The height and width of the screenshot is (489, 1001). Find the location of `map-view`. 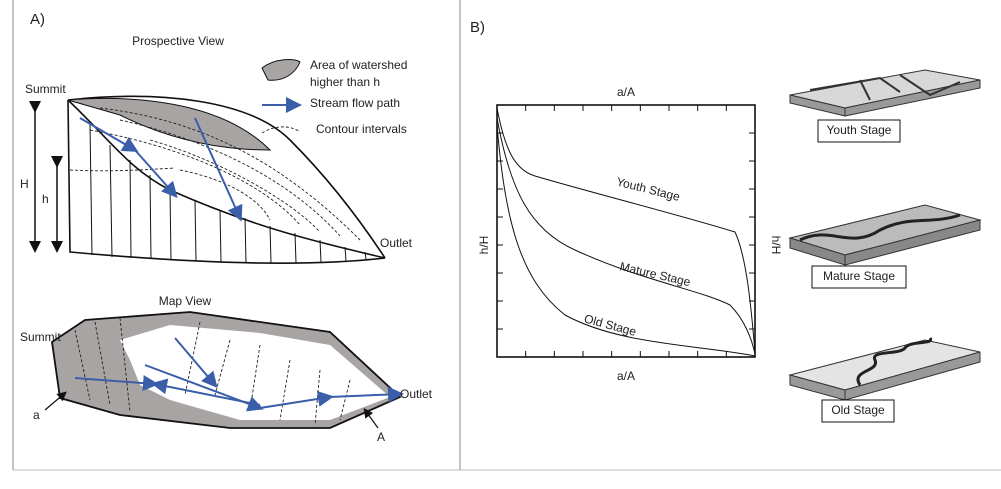

map-view is located at coordinates (224, 370).